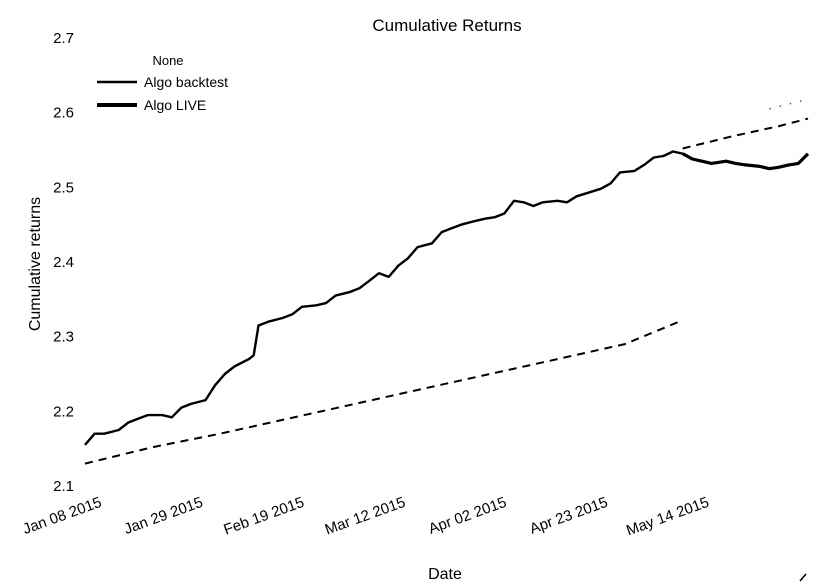 The height and width of the screenshot is (583, 827). What do you see at coordinates (63, 337) in the screenshot?
I see `y-tick-label: 2.3` at bounding box center [63, 337].